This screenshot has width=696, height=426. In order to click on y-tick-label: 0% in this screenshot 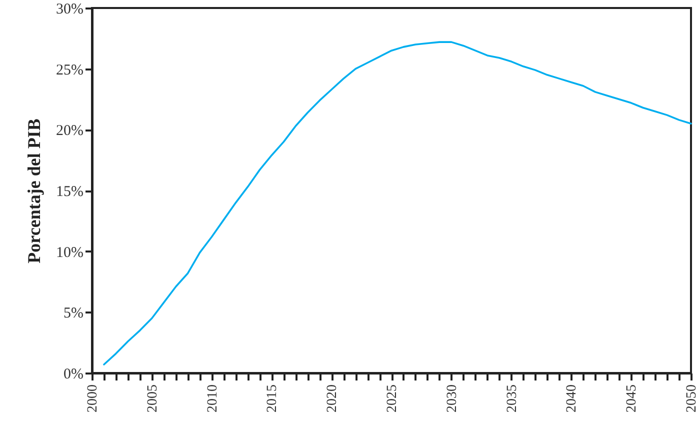, I will do `click(74, 374)`.